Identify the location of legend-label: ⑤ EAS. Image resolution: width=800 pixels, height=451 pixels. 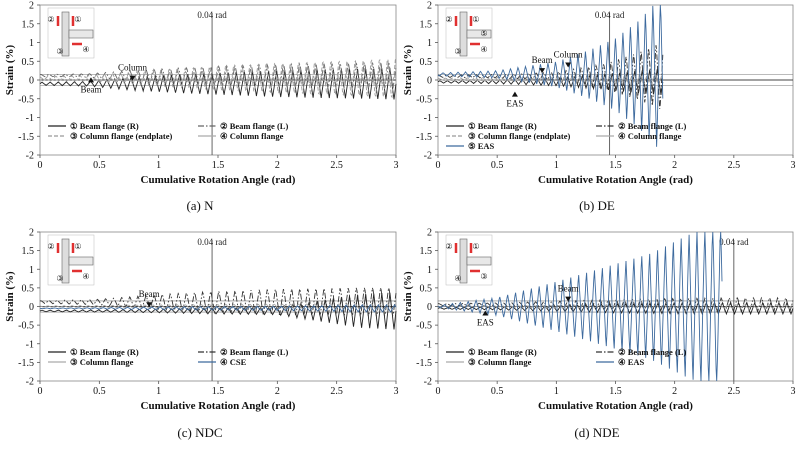
(481, 146).